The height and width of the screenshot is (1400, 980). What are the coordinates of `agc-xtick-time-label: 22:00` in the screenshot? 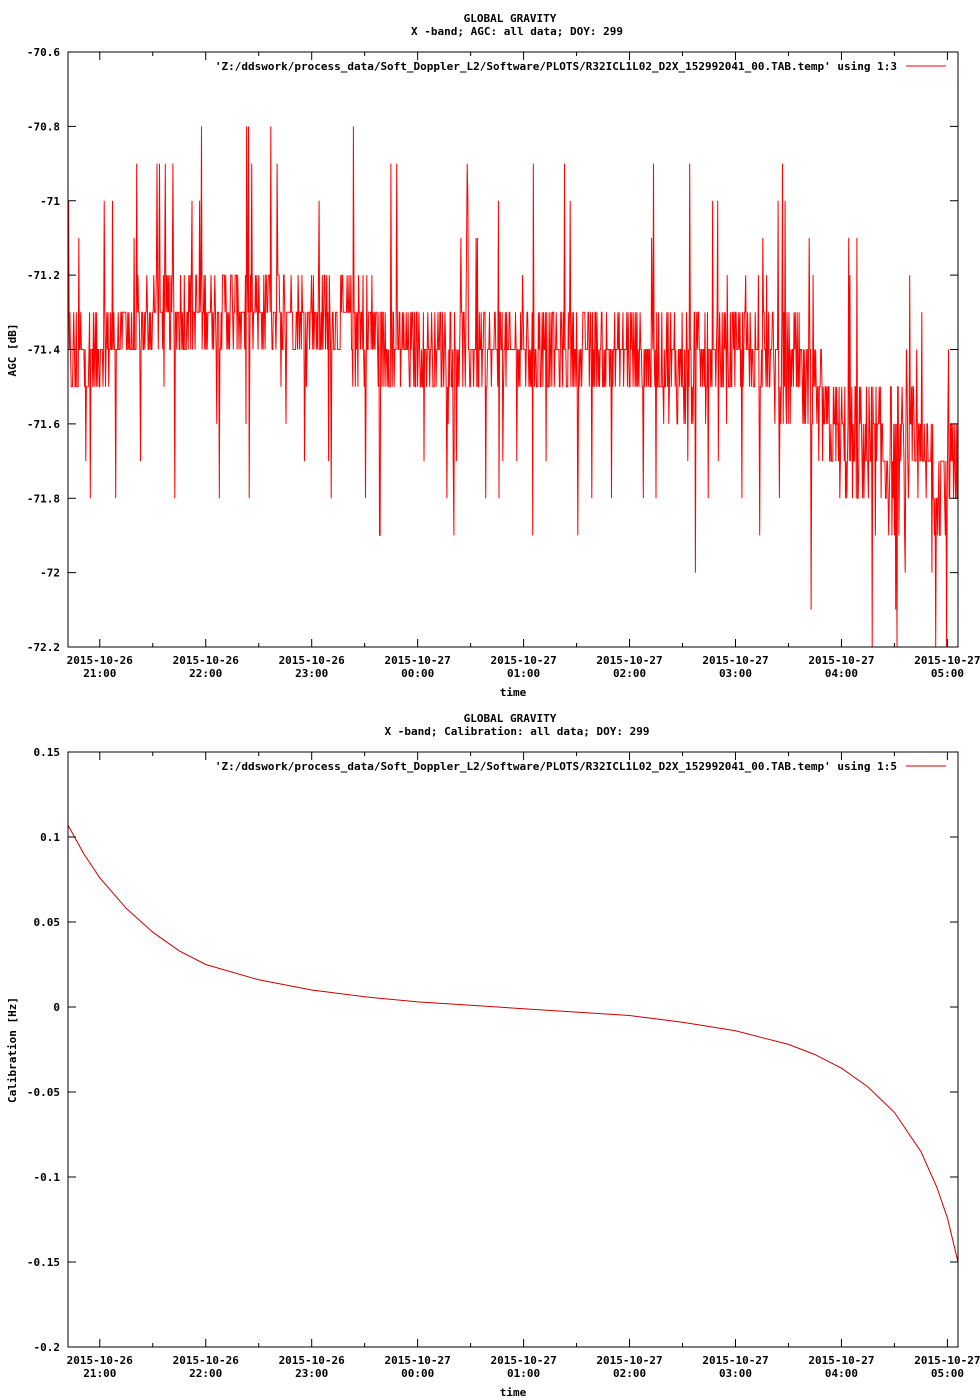 It's located at (205, 673).